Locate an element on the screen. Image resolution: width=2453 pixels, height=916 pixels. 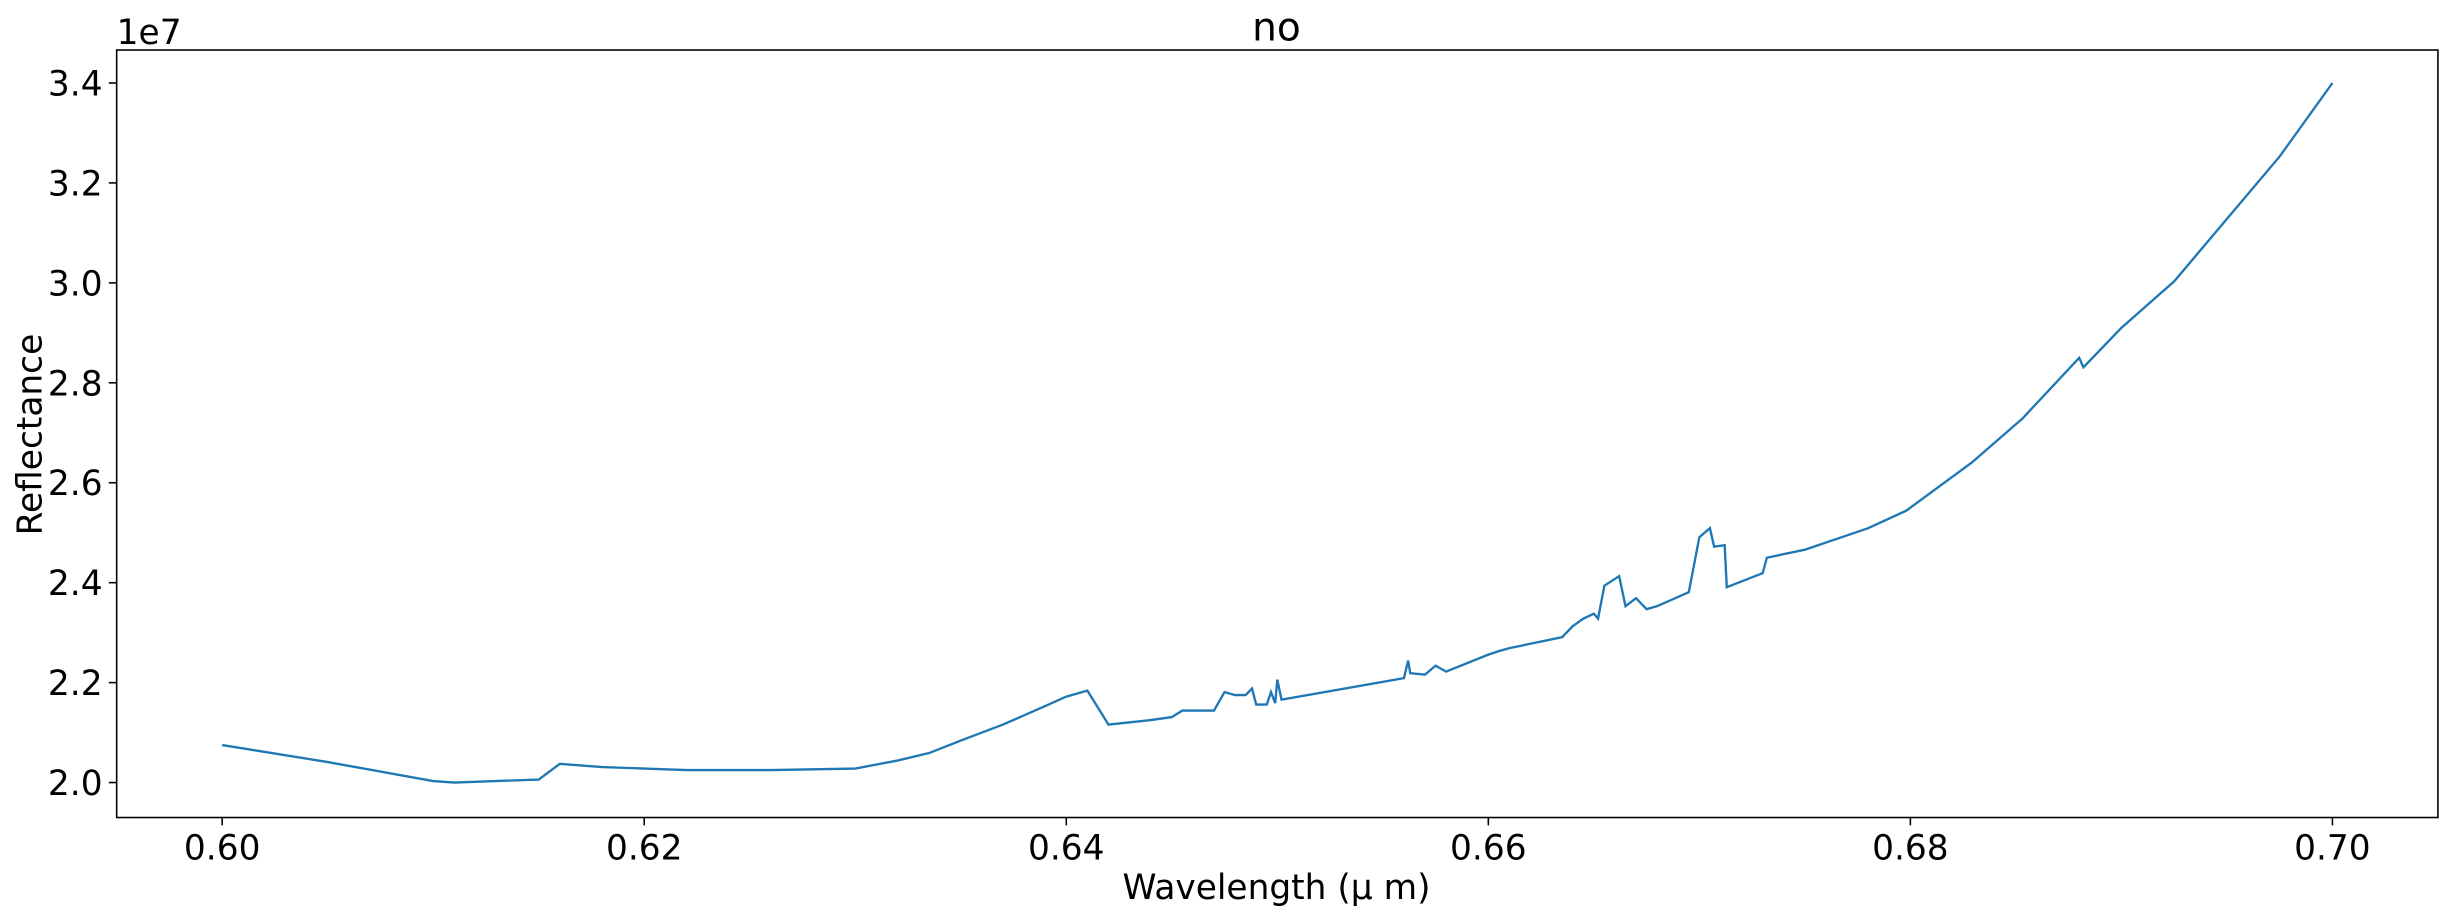
y-tick-label: 2.6 is located at coordinates (75, 484).